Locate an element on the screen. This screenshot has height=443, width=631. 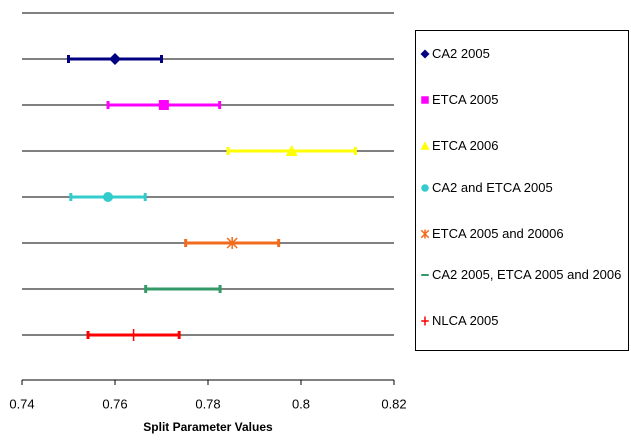
legend-label: CA2 2005, ETCA 2005 and 2006 is located at coordinates (527, 274).